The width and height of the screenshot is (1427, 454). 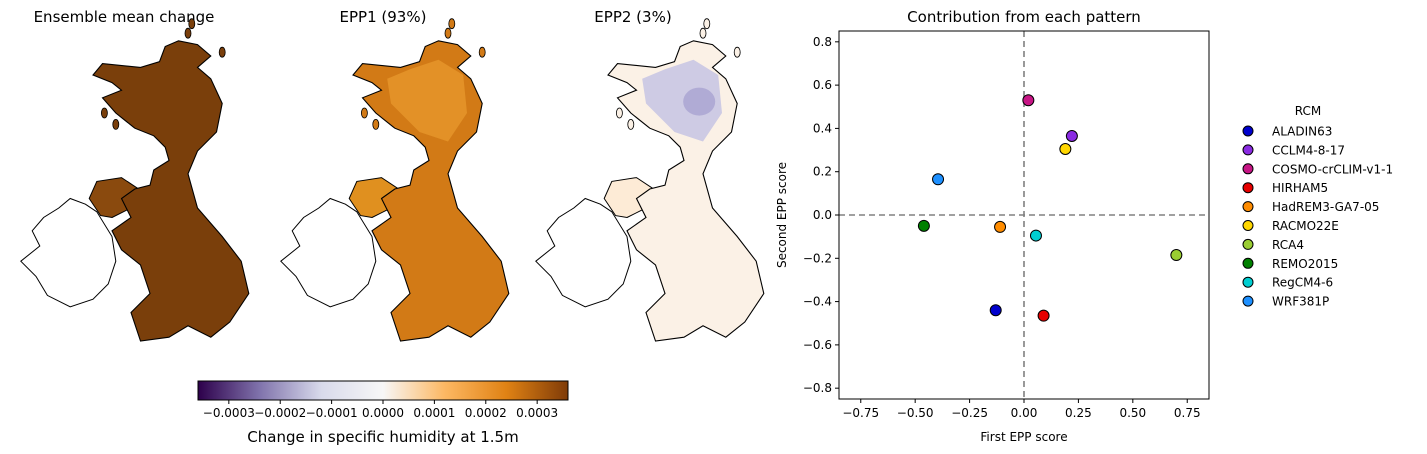 I want to click on x-tick-label: −0.25, so click(x=969, y=413).